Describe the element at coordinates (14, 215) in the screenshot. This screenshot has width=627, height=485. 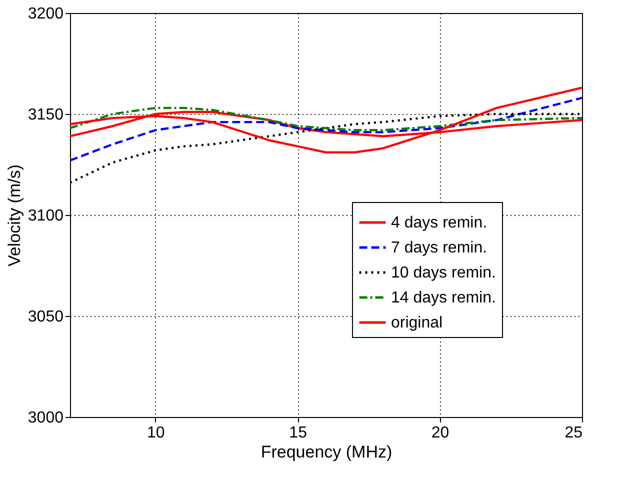
I see `y-axis-title: Velocity (m/s)` at that location.